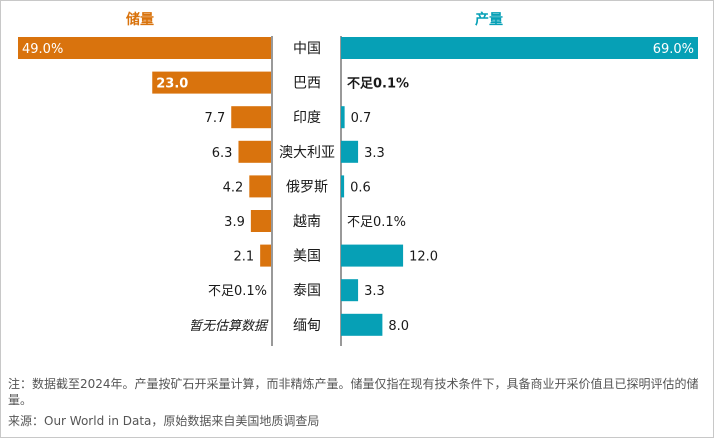  Describe the element at coordinates (307, 326) in the screenshot. I see `category-label: 缅甸` at that location.